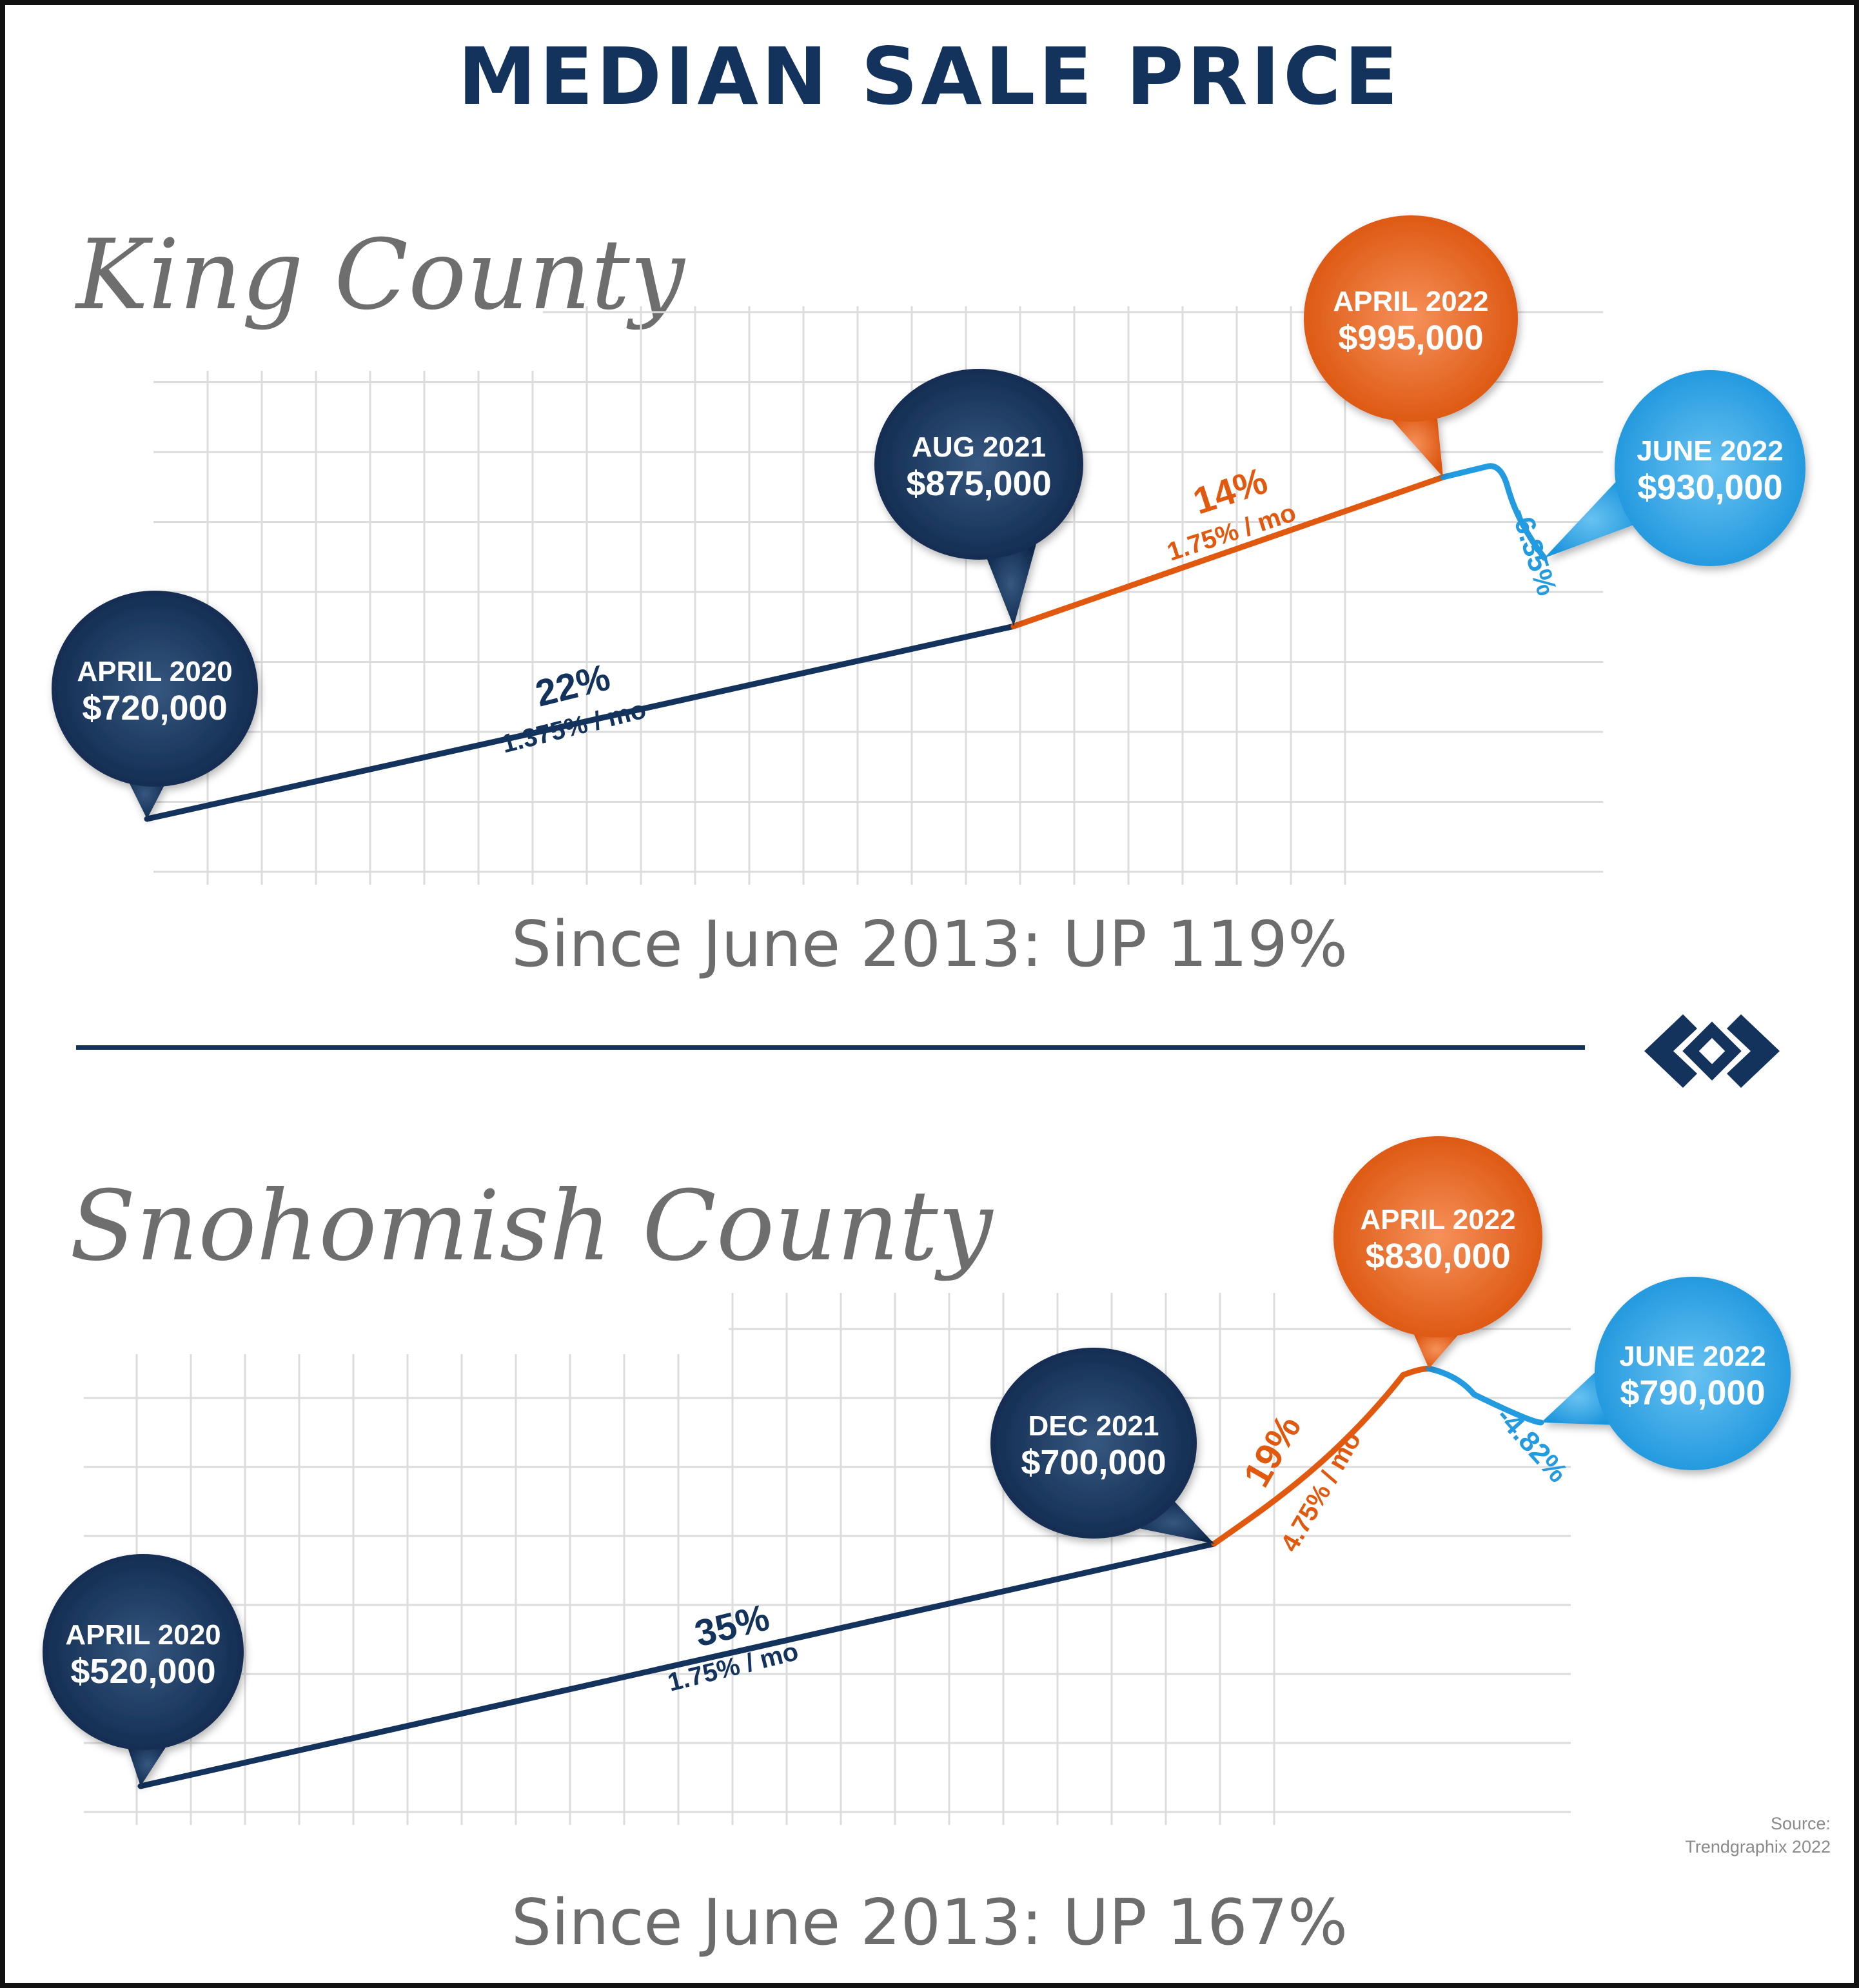 This screenshot has width=1859, height=1988. I want to click on section-divider, so click(830, 1047).